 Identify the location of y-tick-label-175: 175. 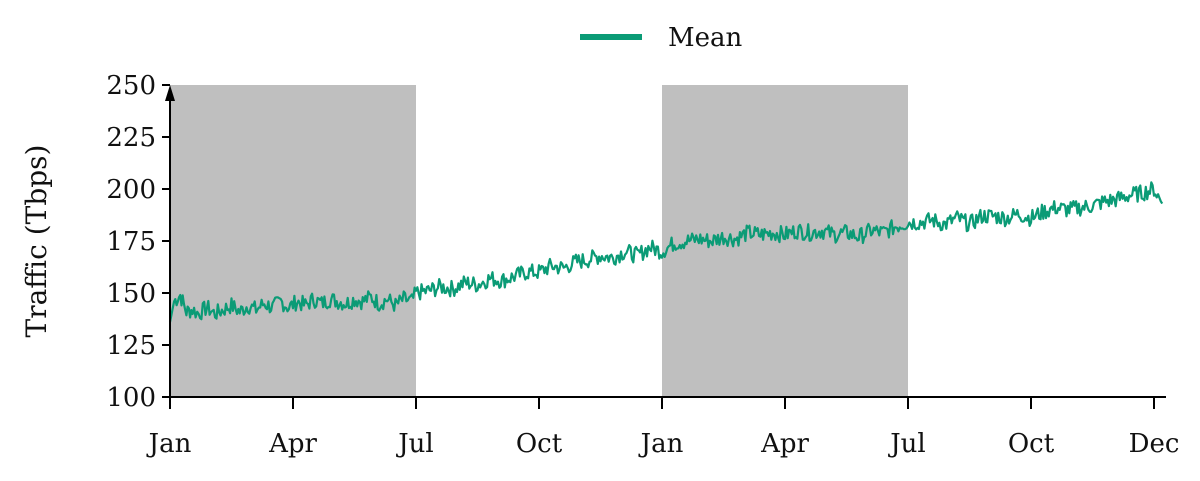
(131, 242).